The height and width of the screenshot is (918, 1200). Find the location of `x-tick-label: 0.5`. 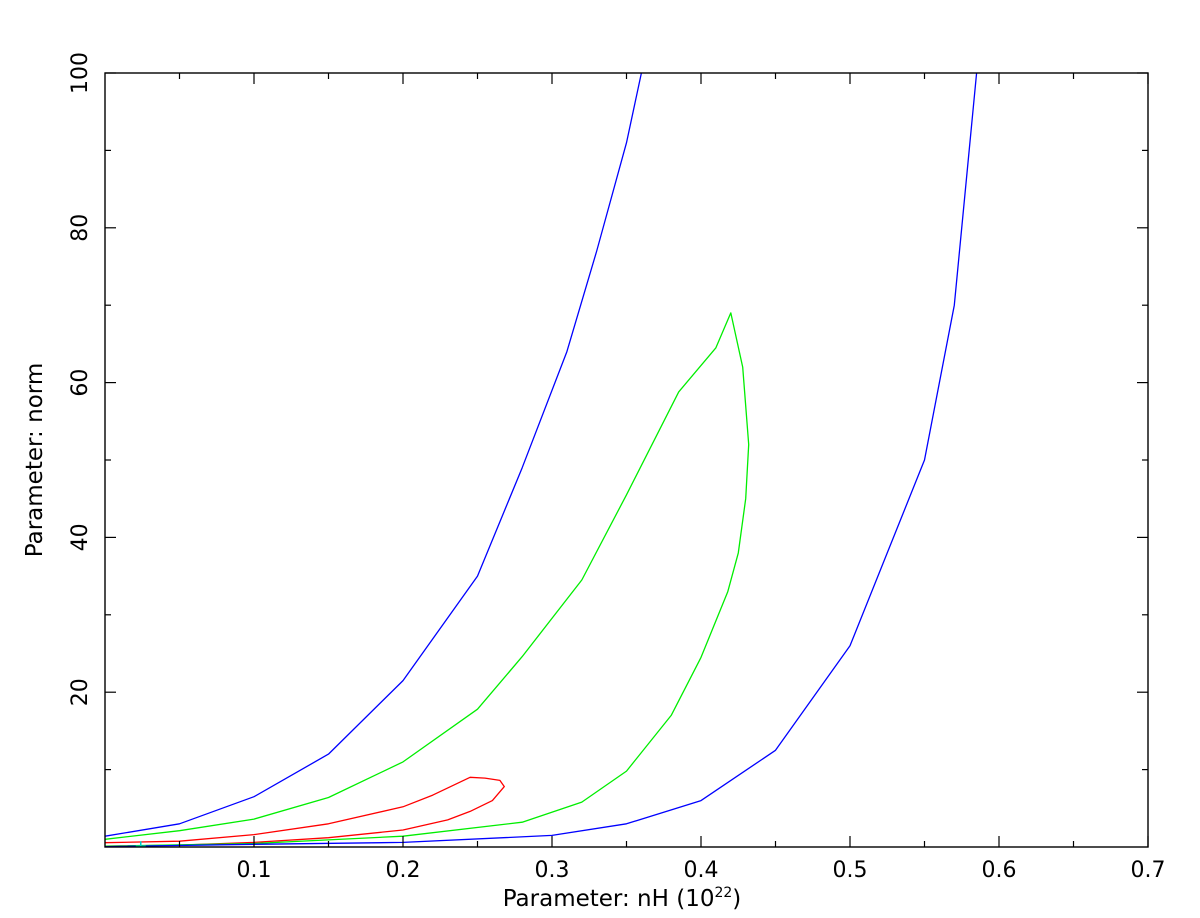

x-tick-label: 0.5 is located at coordinates (850, 870).